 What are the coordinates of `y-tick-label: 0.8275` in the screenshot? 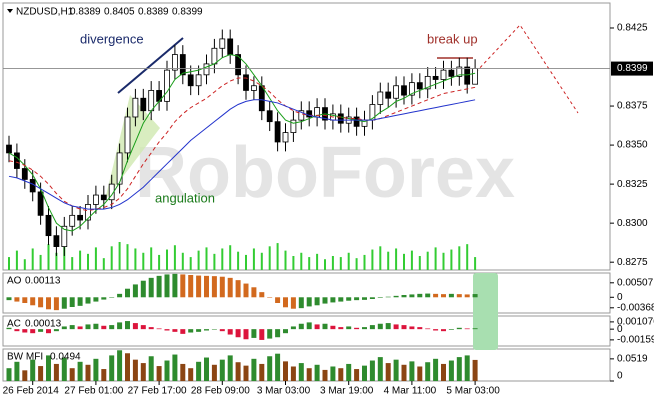 It's located at (632, 262).